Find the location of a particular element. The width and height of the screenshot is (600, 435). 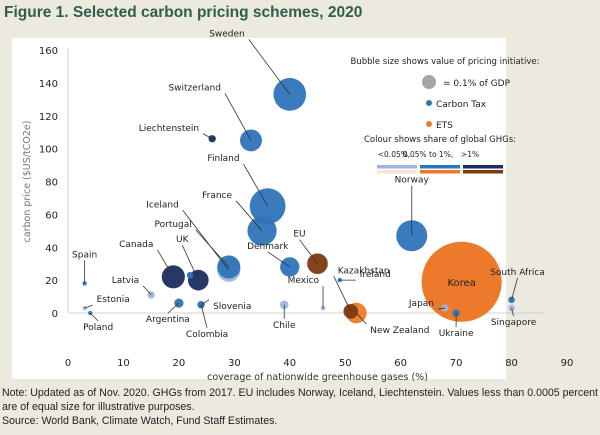

x-tick-label: 30 is located at coordinates (234, 363).